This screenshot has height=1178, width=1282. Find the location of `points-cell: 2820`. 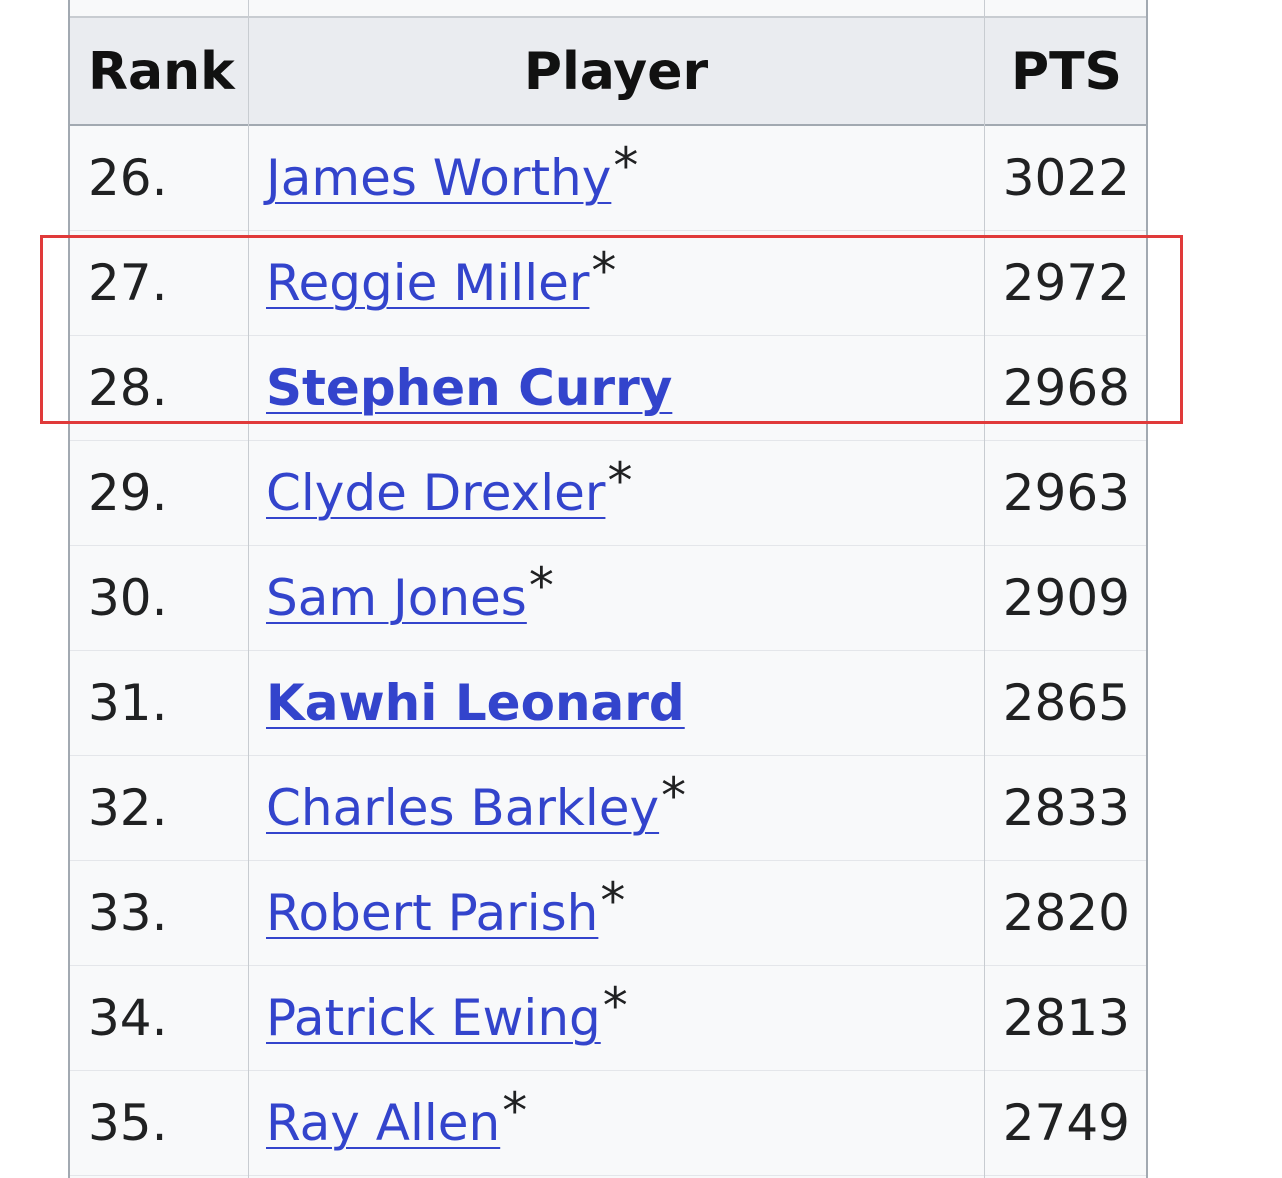

points-cell: 2820 is located at coordinates (1066, 913).